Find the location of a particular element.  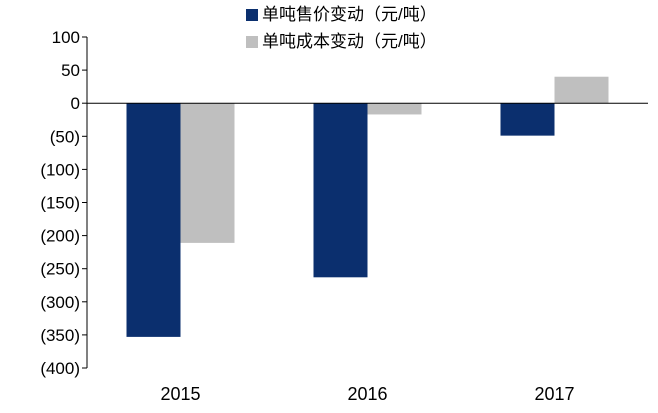

x-tick-label: 2016 is located at coordinates (367, 394).